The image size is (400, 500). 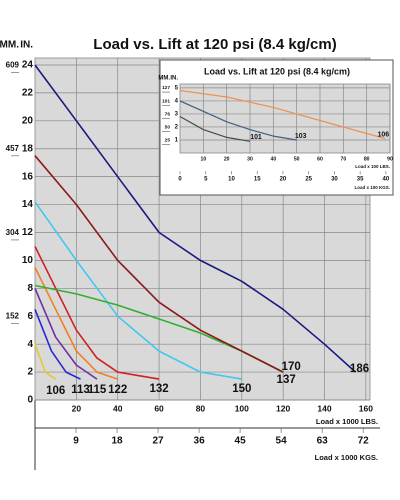 I want to click on series-label: 150, so click(x=241, y=389).